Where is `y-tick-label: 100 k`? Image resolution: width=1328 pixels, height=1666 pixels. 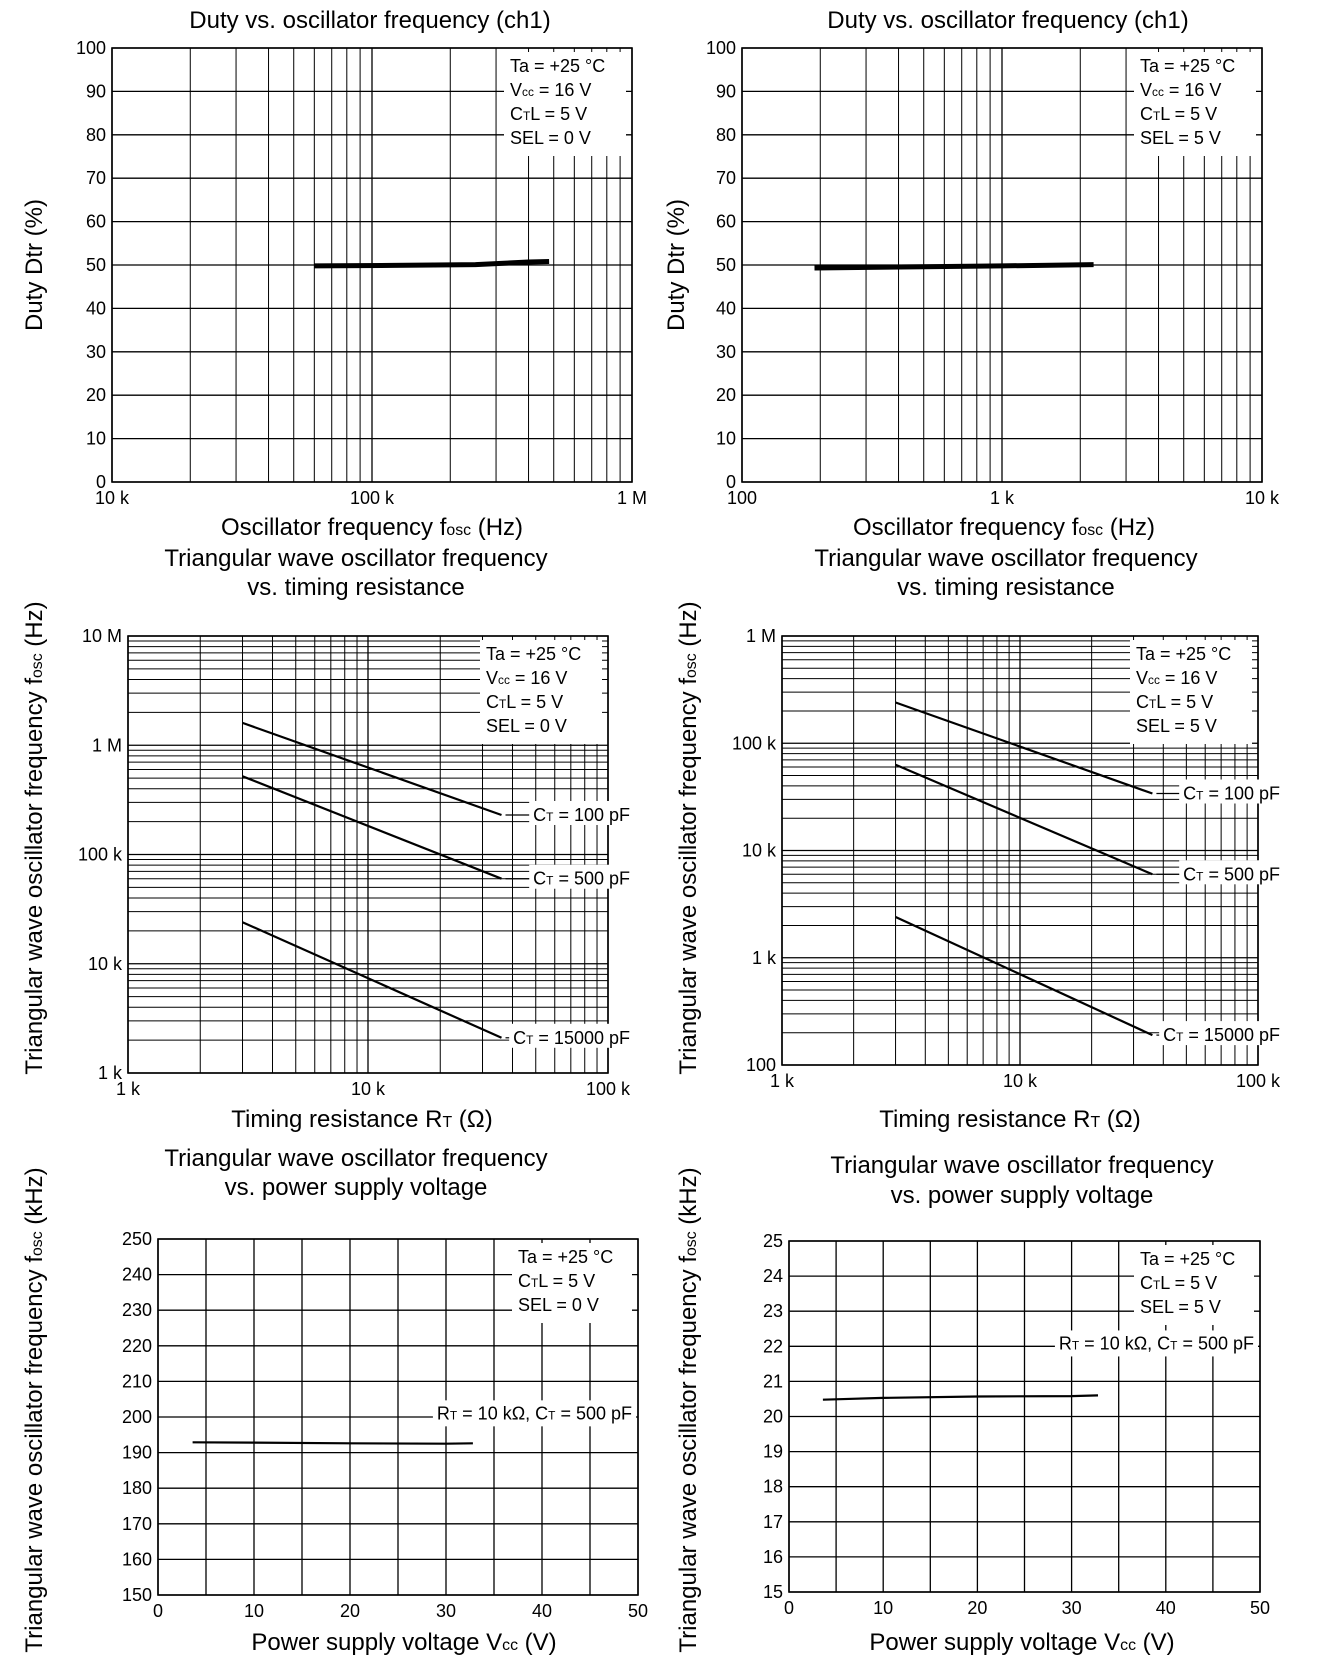 y-tick-label: 100 k is located at coordinates (100, 855).